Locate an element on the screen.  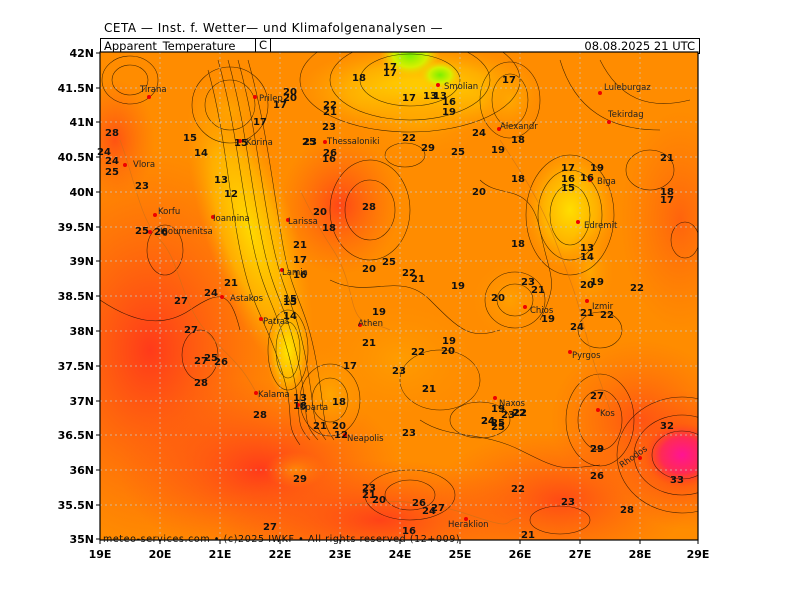
lon-tick-label: 19E is located at coordinates (100, 554).